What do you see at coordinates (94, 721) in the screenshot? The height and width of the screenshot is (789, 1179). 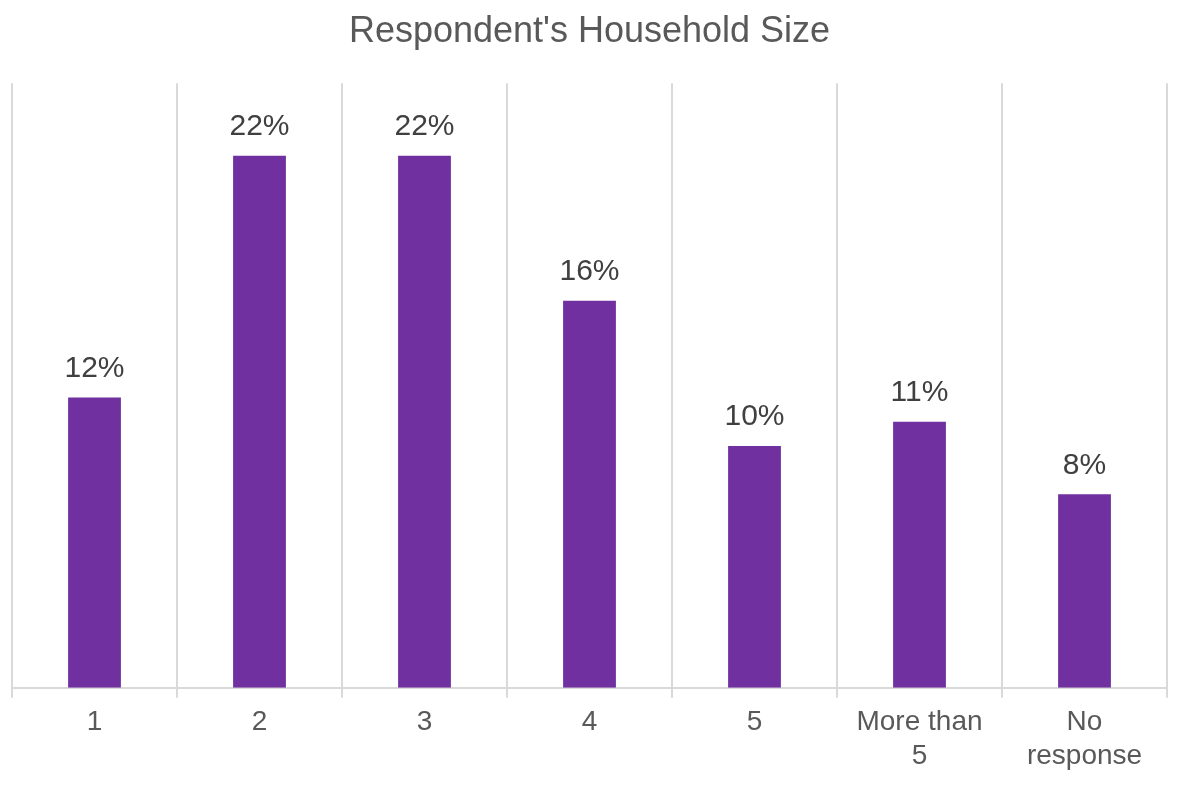 I see `x-tick-label: 1` at bounding box center [94, 721].